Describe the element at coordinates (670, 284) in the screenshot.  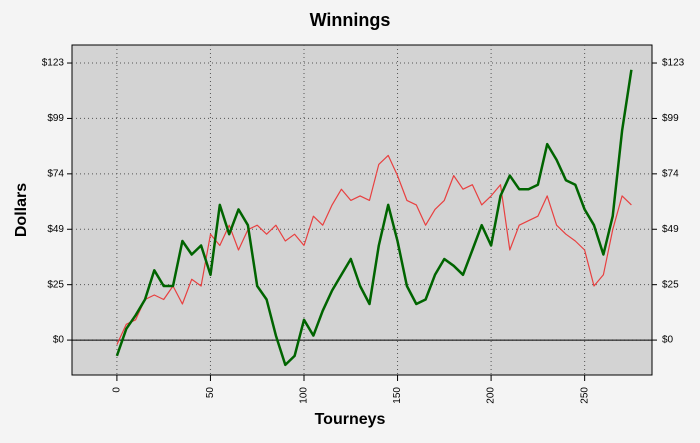
I see `y2-tick-label: $25` at that location.